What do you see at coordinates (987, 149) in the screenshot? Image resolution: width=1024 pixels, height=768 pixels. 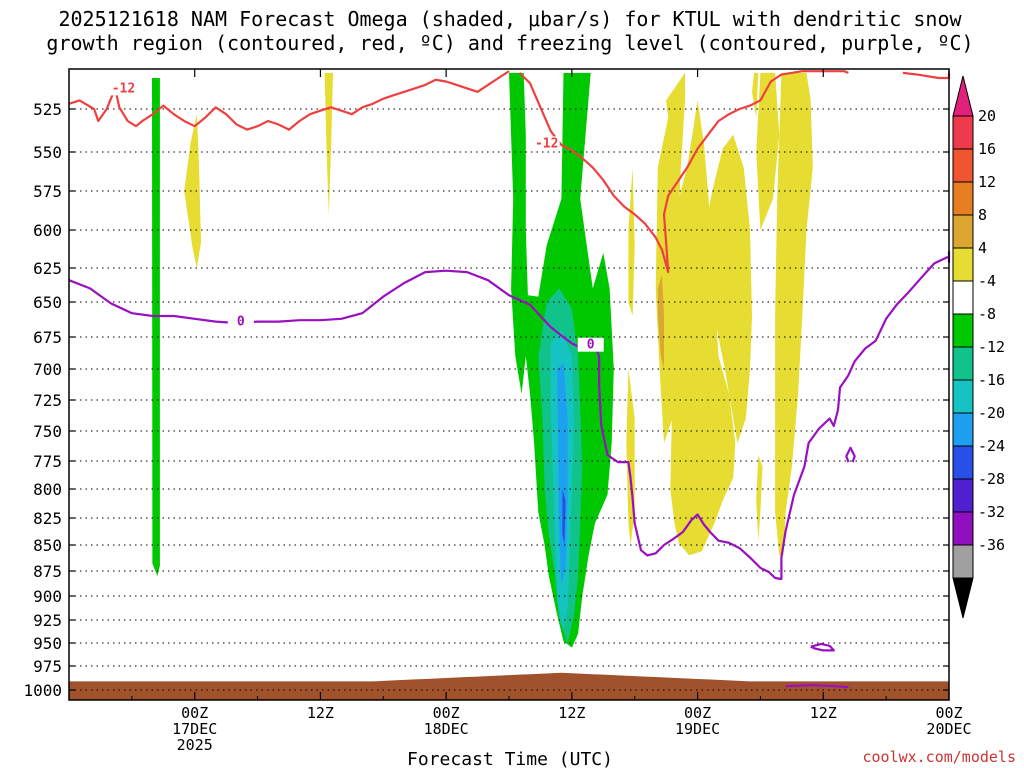 I see `colorbar-label-1: 16` at bounding box center [987, 149].